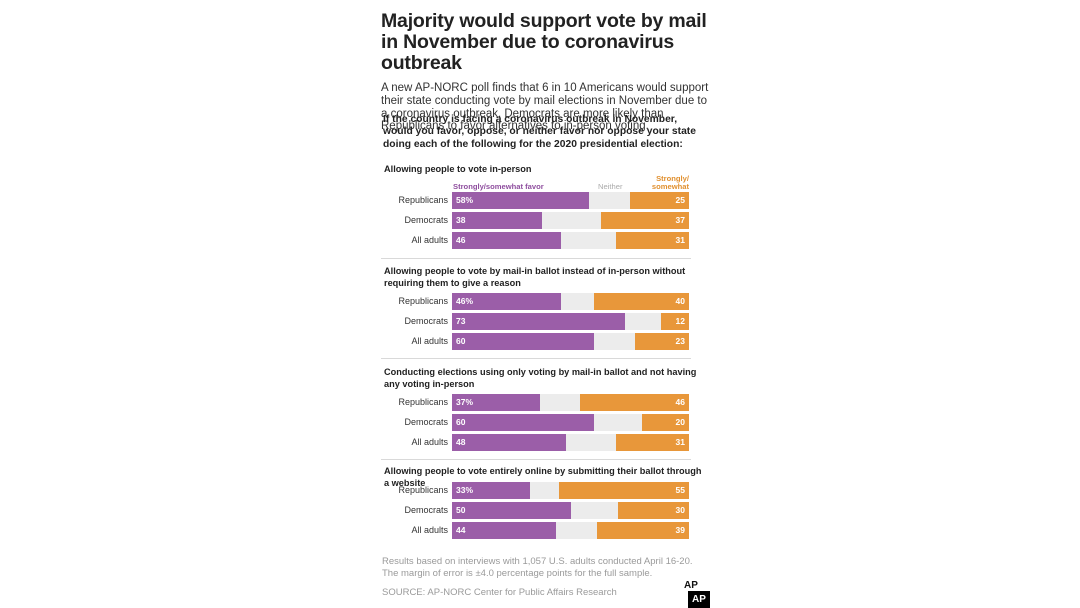 The height and width of the screenshot is (608, 1080). Describe the element at coordinates (538, 321) in the screenshot. I see `bar-favor: 73` at that location.